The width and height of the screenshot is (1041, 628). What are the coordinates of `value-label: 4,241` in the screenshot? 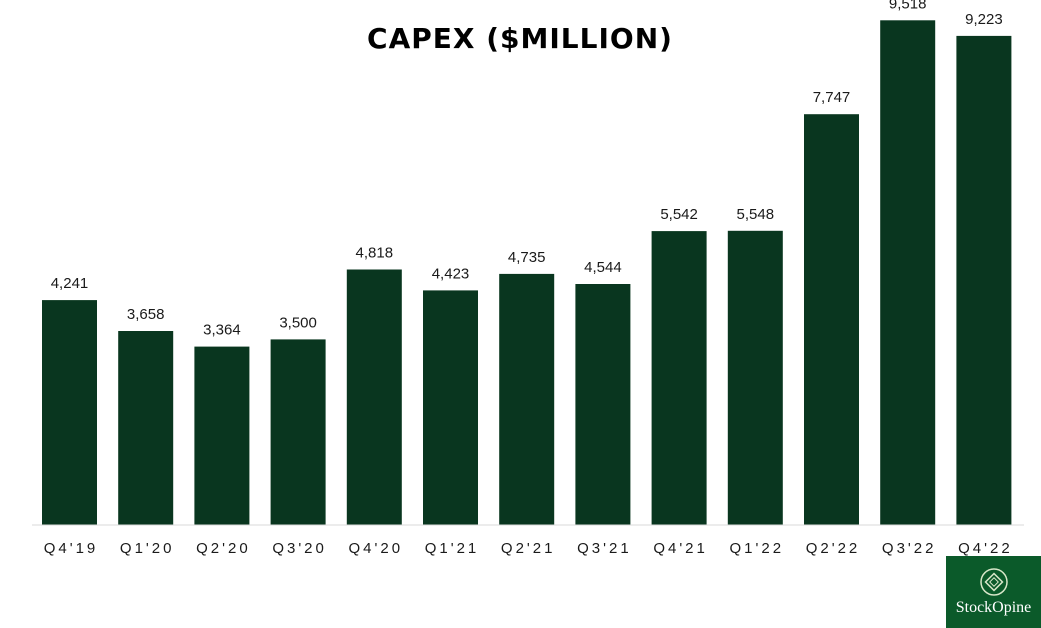 It's located at (70, 283).